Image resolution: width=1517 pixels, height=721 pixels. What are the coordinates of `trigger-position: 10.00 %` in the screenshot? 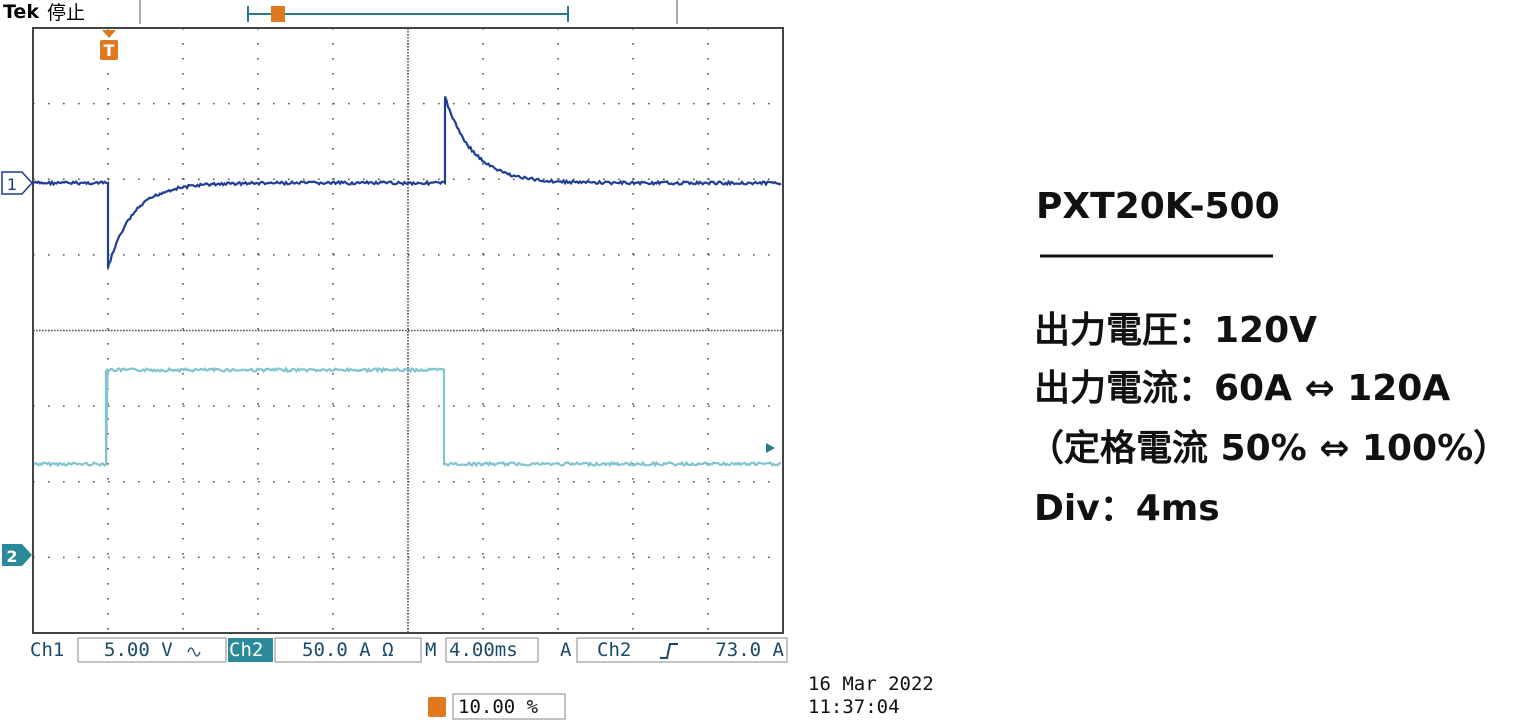 It's located at (498, 707).